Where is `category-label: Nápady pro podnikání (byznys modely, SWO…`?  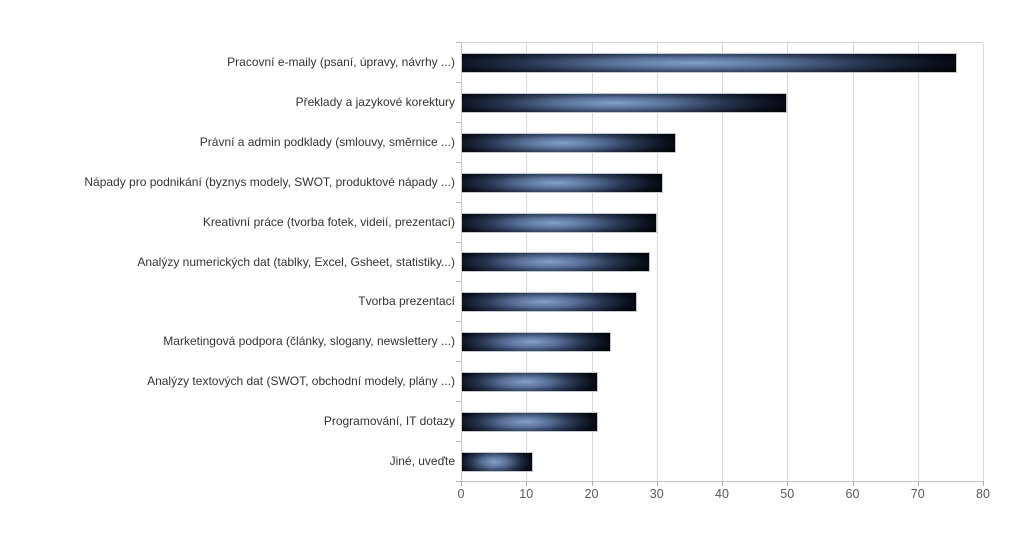 category-label: Nápady pro podnikání (byznys modely, SWO… is located at coordinates (269, 181).